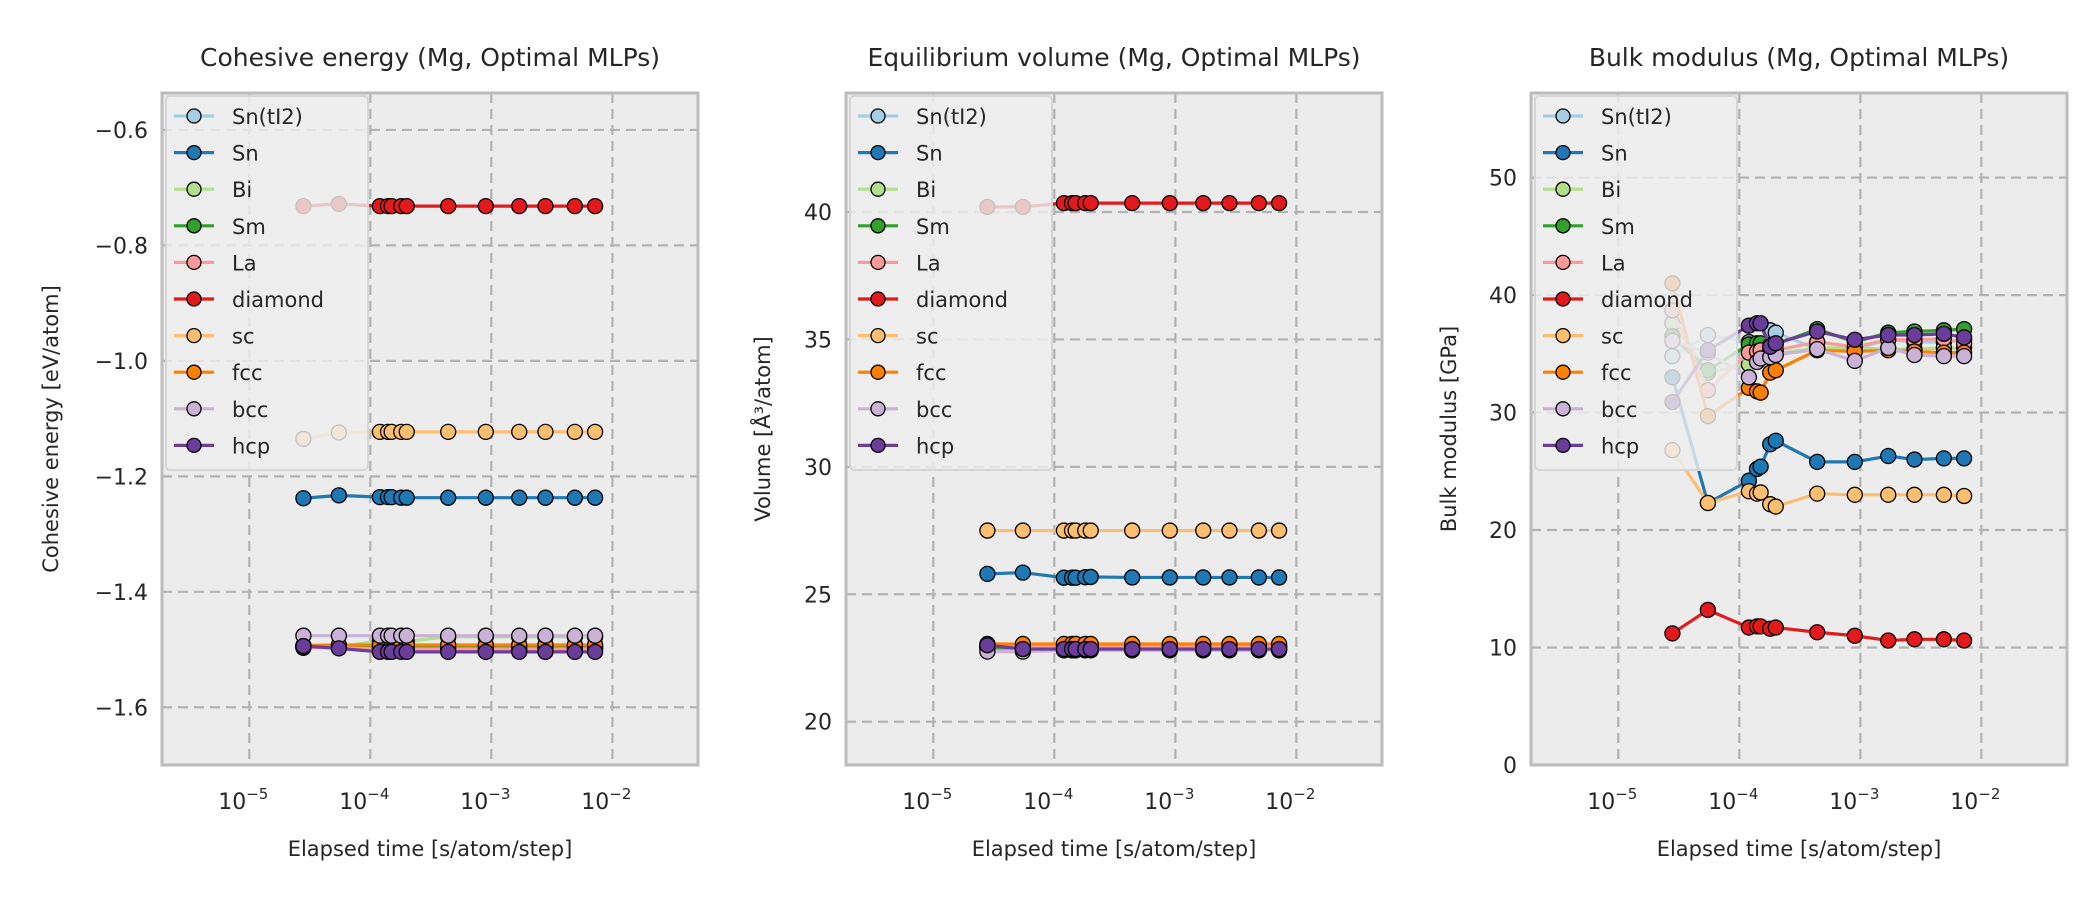  Describe the element at coordinates (897, 190) in the screenshot. I see `legend-item-bi: Bi` at that location.